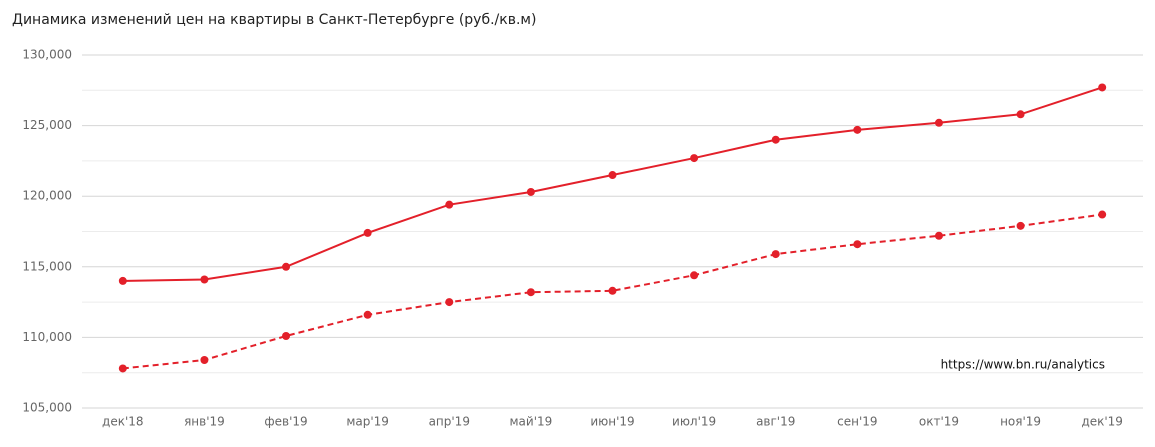 The image size is (1155, 447). Describe the element at coordinates (1020, 422) in the screenshot. I see `x-tick-label: ноя'19` at that location.